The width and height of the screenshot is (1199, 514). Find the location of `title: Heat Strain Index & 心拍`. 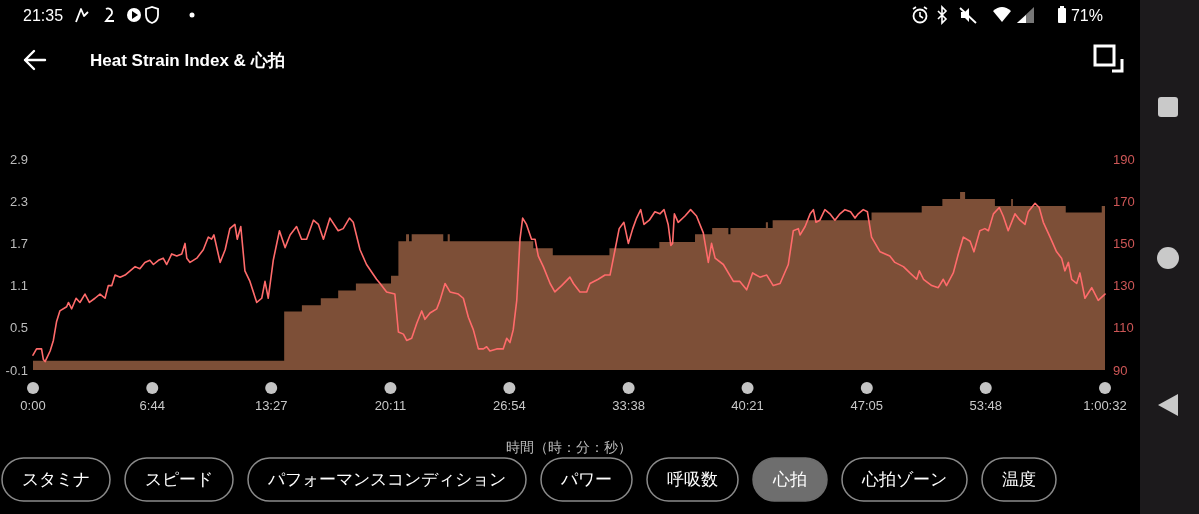

title: Heat Strain Index & 心拍 is located at coordinates (187, 60).